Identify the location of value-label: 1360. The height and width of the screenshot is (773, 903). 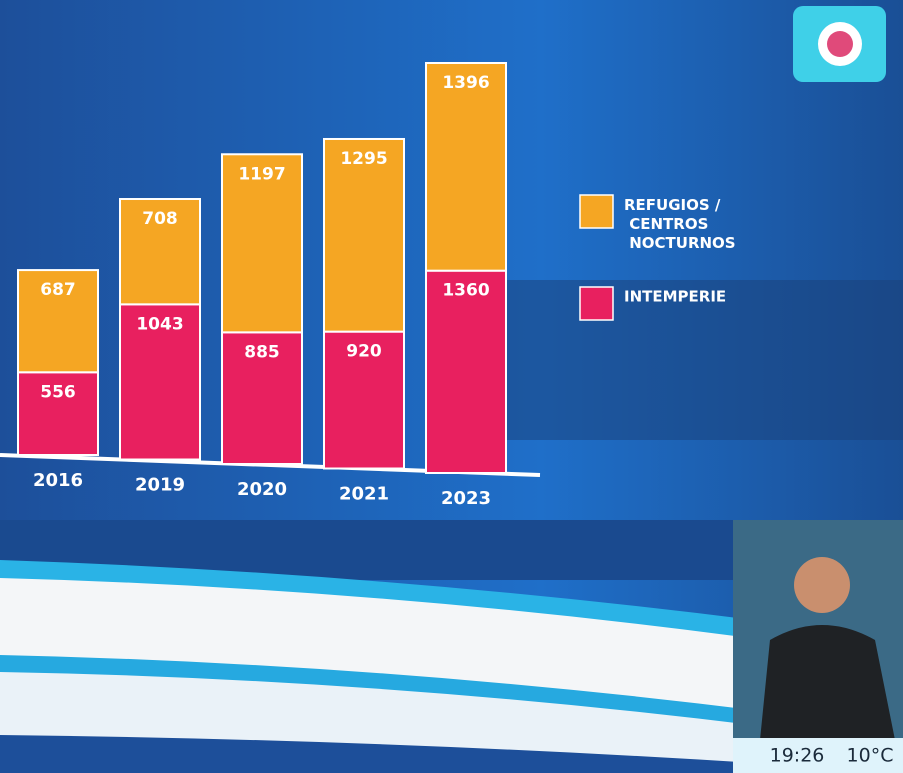
(465, 291).